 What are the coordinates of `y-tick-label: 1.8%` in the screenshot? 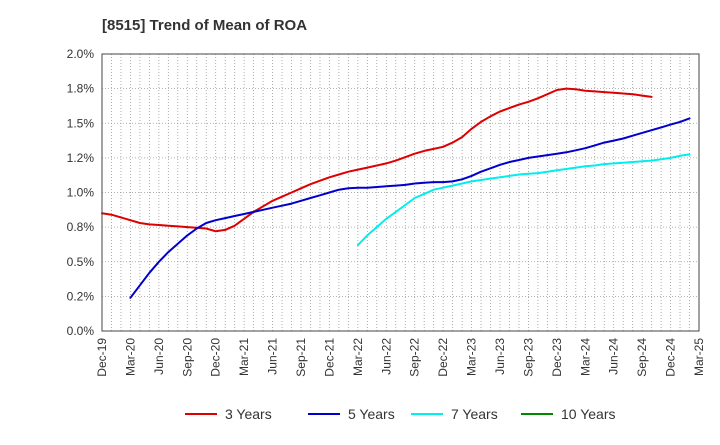 It's located at (81, 89).